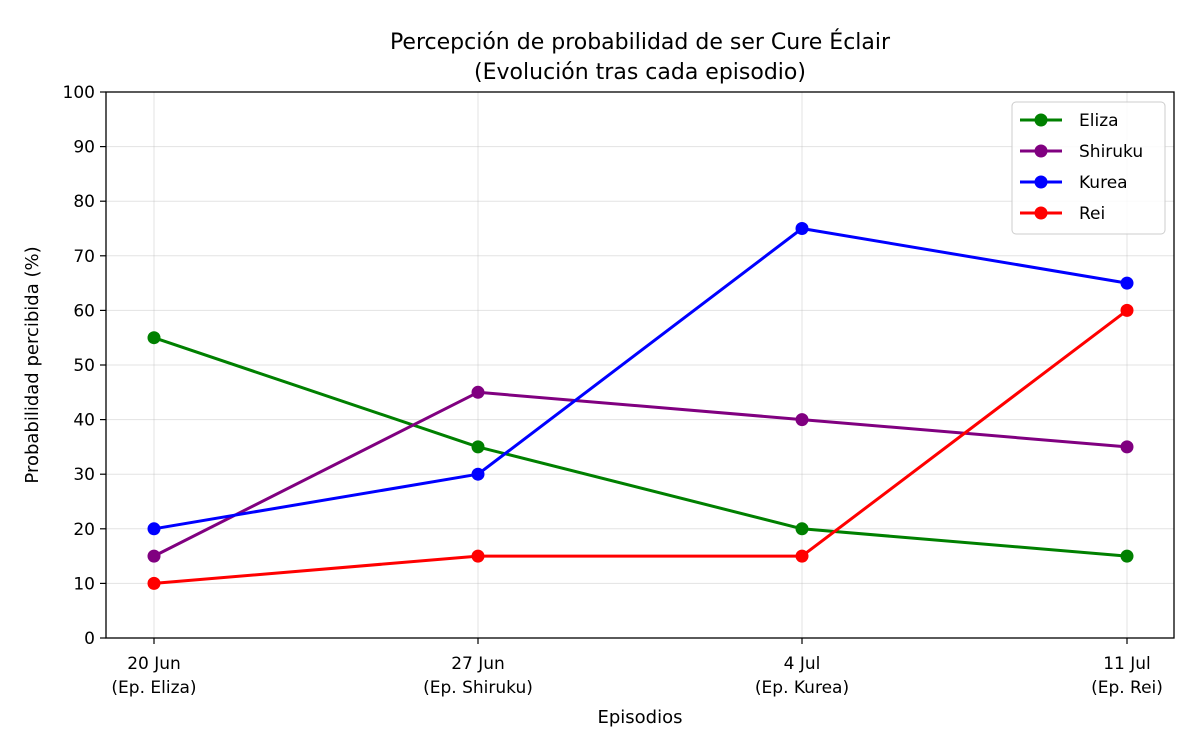 The height and width of the screenshot is (750, 1200). I want to click on legend-box, so click(1088, 168).